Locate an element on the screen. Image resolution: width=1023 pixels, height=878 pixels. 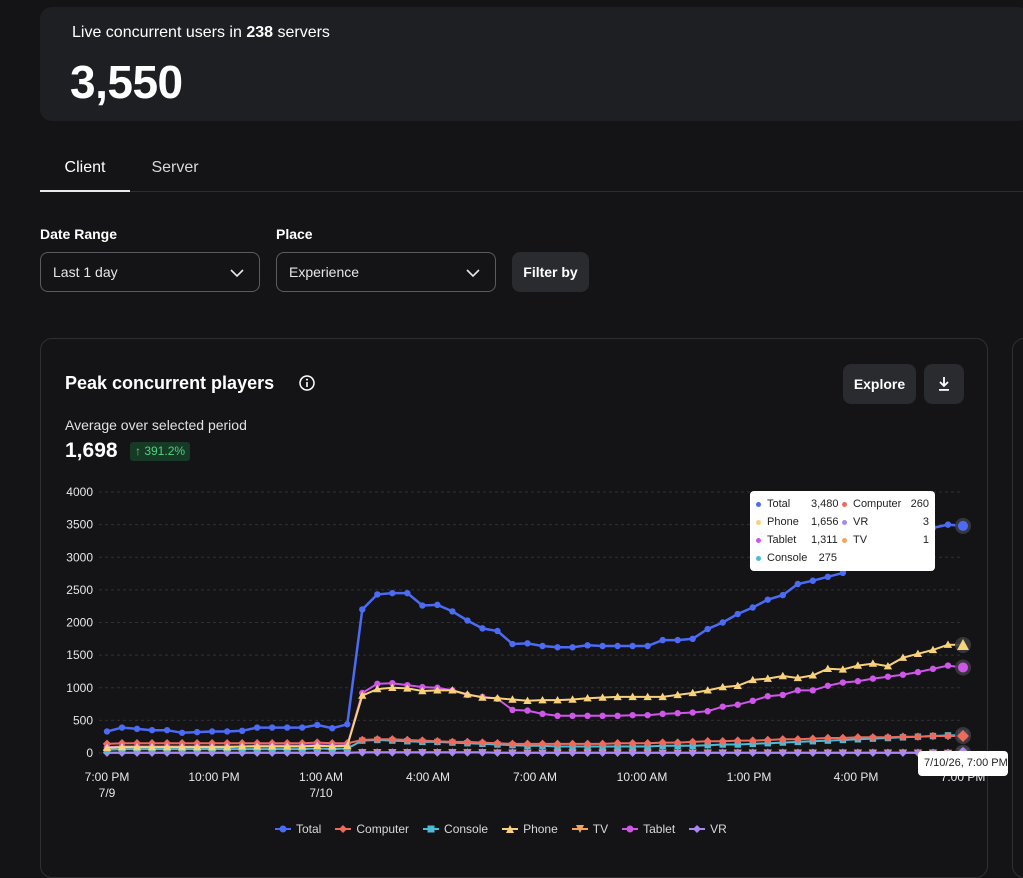
tooltip-series-name: VR is located at coordinates (881, 522).